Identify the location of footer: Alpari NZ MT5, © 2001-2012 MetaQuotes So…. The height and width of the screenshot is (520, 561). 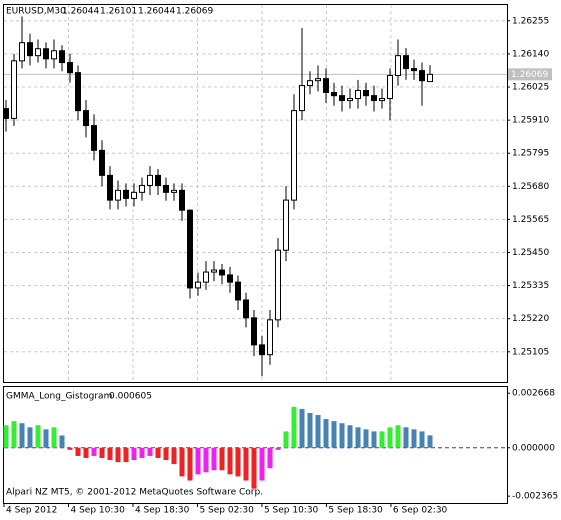
(134, 493).